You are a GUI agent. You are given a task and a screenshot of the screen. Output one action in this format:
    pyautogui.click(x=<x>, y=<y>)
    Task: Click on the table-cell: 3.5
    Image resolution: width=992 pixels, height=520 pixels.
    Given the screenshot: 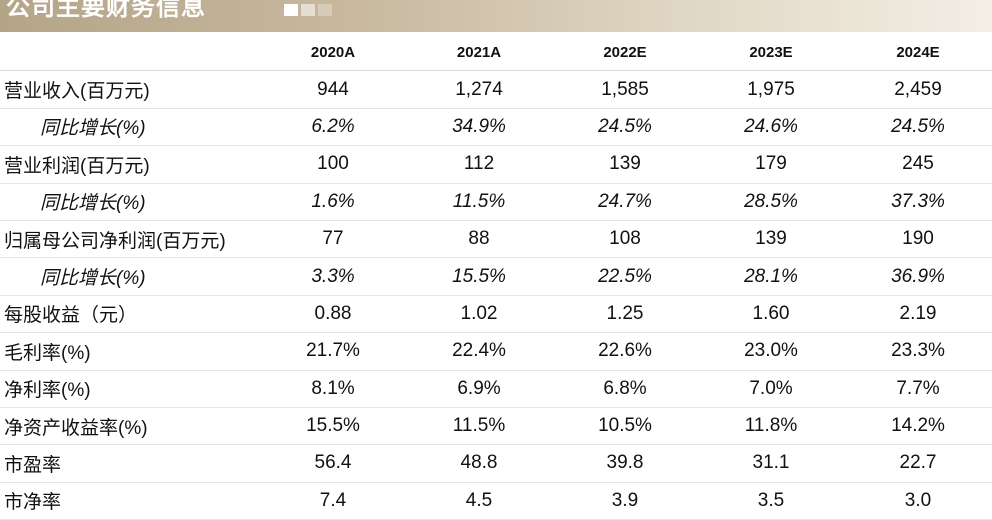 What is the action you would take?
    pyautogui.click(x=771, y=500)
    